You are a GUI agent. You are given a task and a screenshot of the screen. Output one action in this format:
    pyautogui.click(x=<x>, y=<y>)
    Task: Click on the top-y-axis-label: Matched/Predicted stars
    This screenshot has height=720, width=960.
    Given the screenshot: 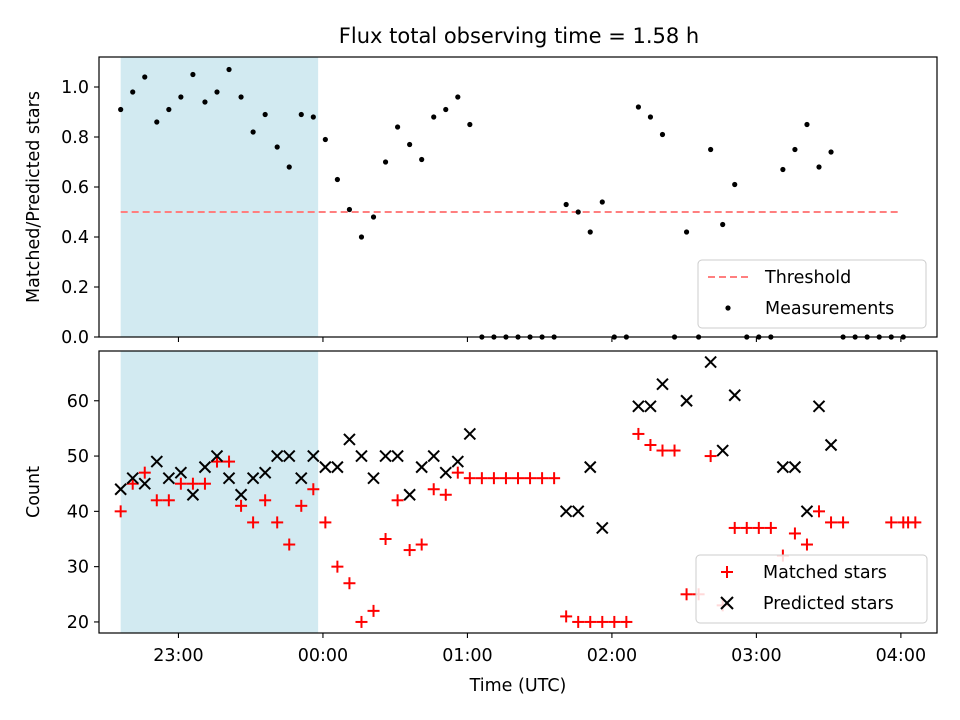 What is the action you would take?
    pyautogui.click(x=34, y=197)
    